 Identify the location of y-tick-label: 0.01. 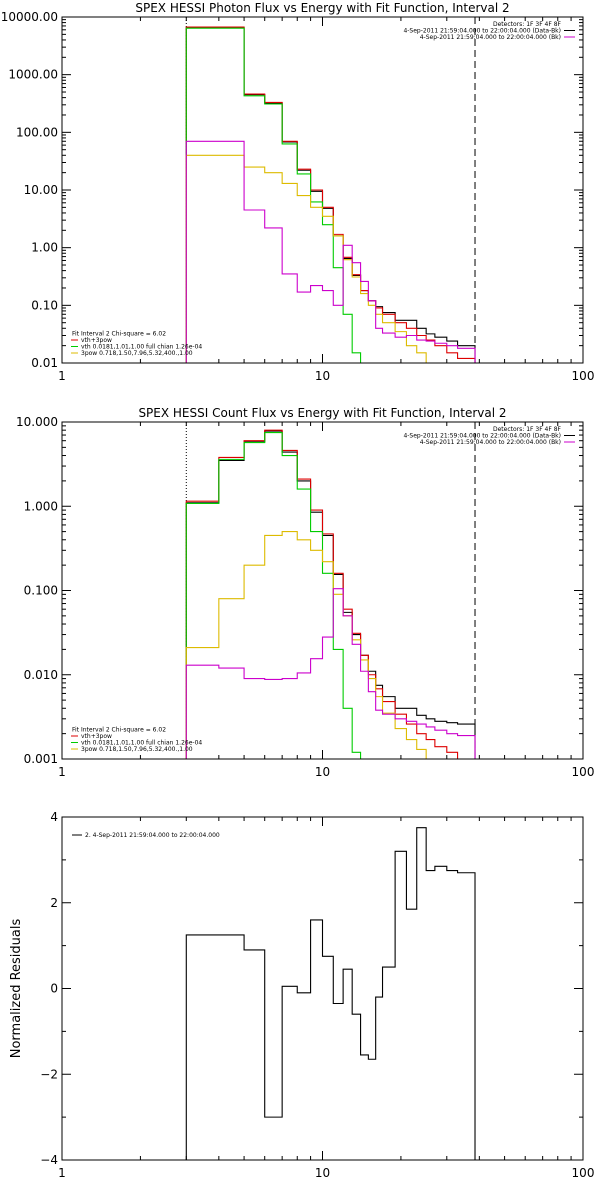
(44, 363).